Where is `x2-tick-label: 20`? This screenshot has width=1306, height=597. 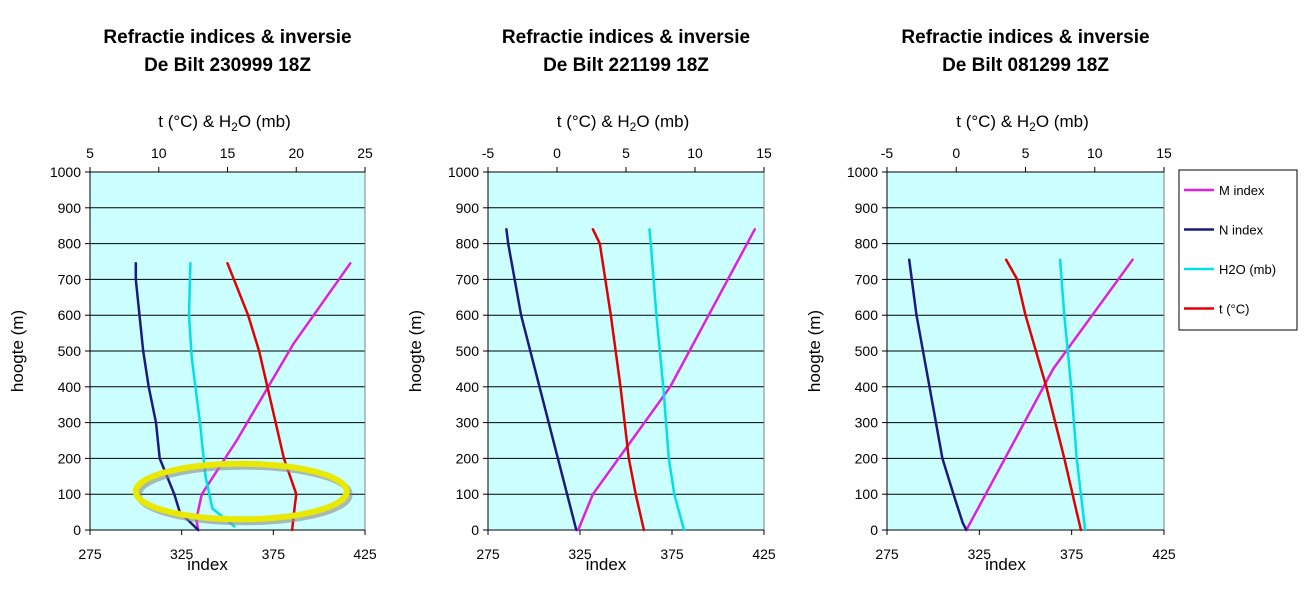
x2-tick-label: 20 is located at coordinates (296, 153).